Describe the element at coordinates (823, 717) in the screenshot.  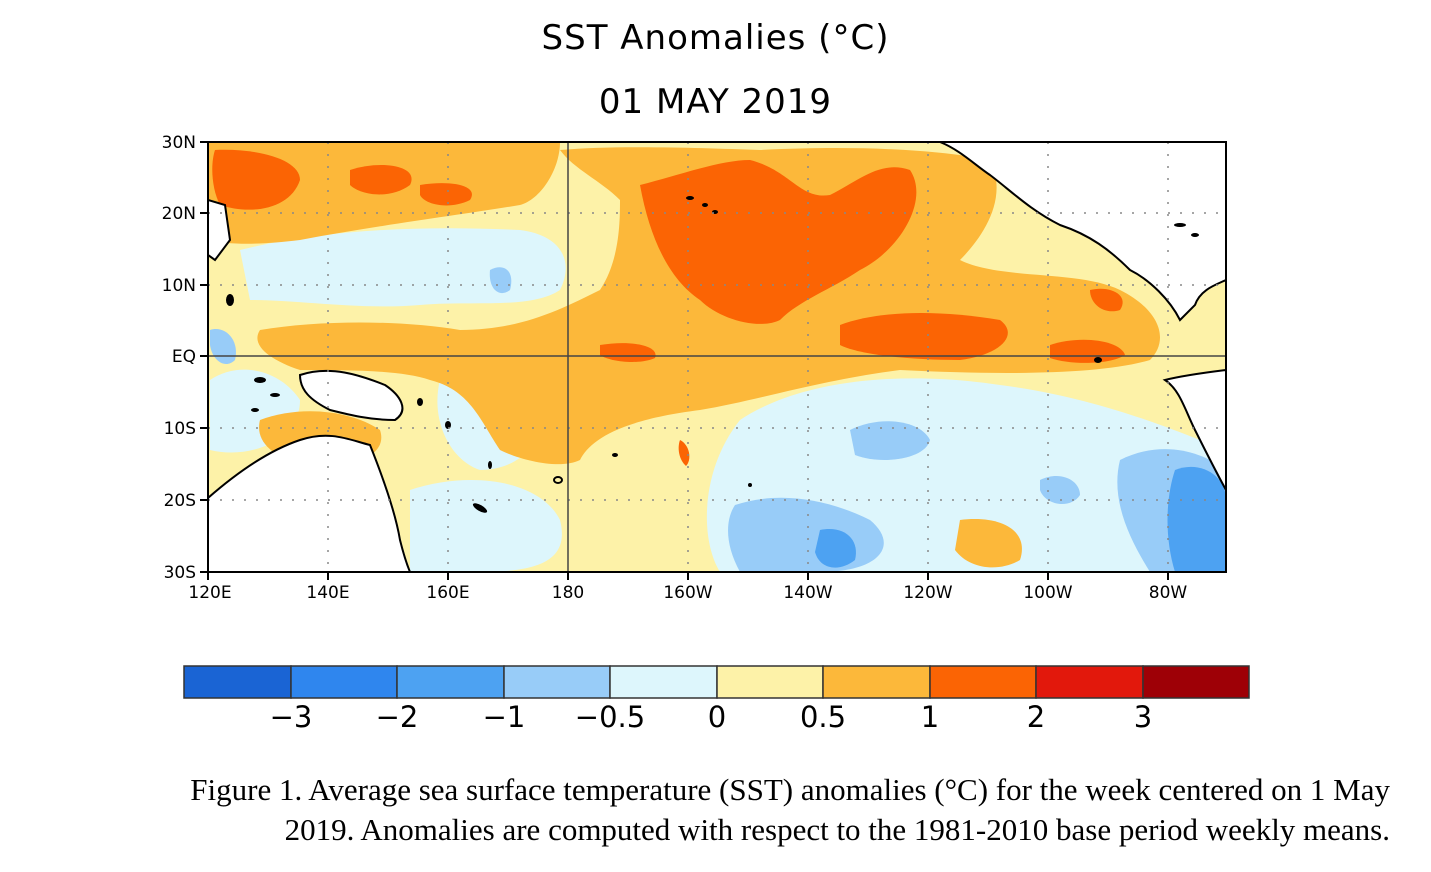
I see `colorbar-label: 0.5` at that location.